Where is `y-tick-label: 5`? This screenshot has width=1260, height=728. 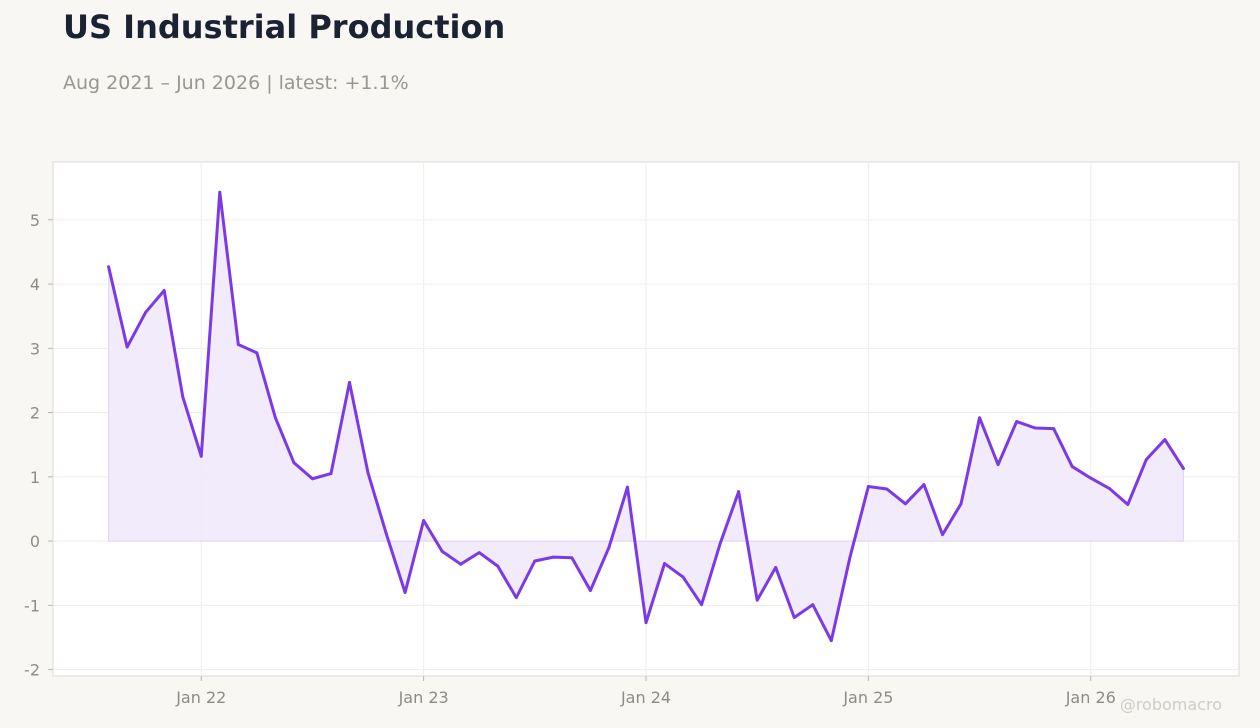
y-tick-label: 5 is located at coordinates (35, 220).